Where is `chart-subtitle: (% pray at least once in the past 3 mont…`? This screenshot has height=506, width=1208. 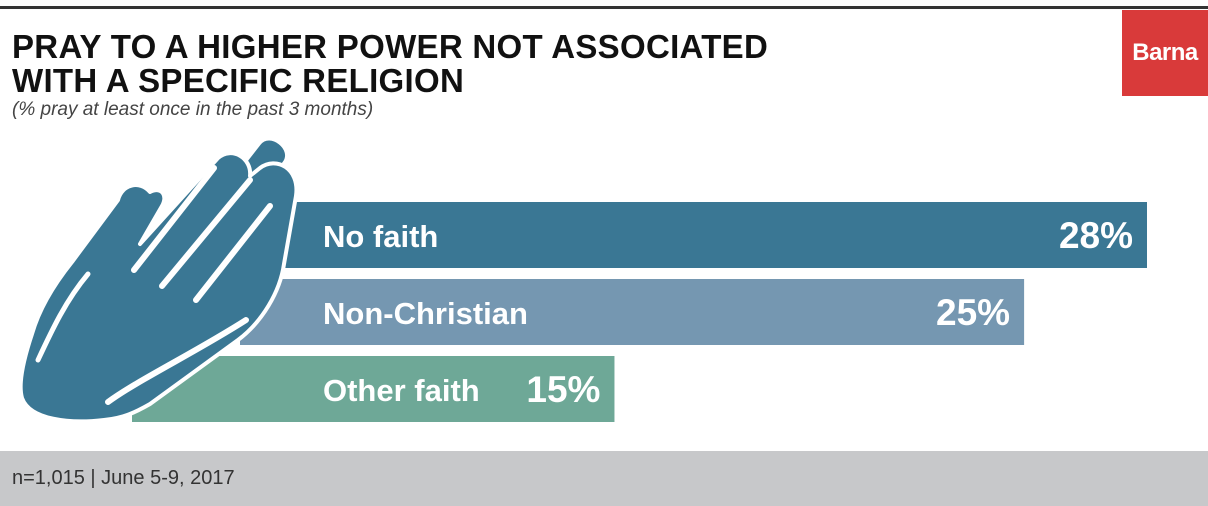
chart-subtitle: (% pray at least once in the past 3 mont… is located at coordinates (193, 109).